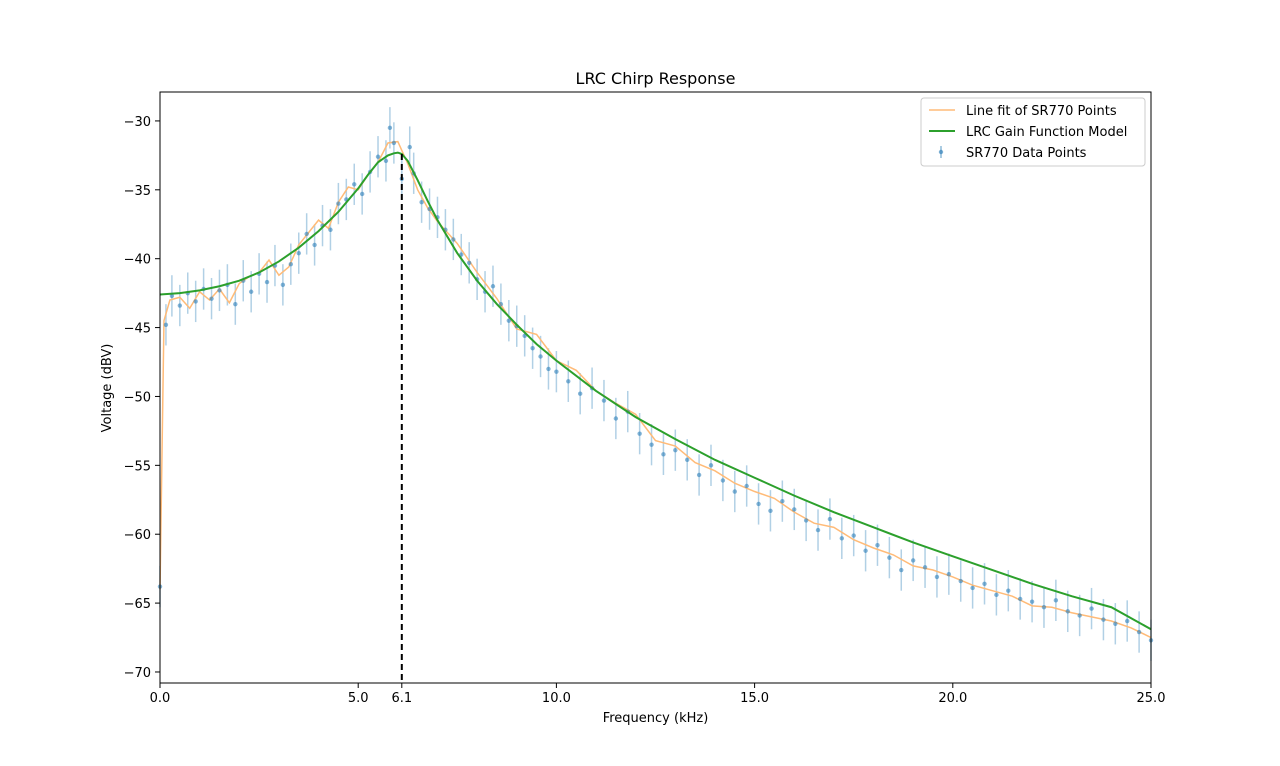 This screenshot has height=766, width=1280. Describe the element at coordinates (137, 673) in the screenshot. I see `y-tick-label: −70` at that location.